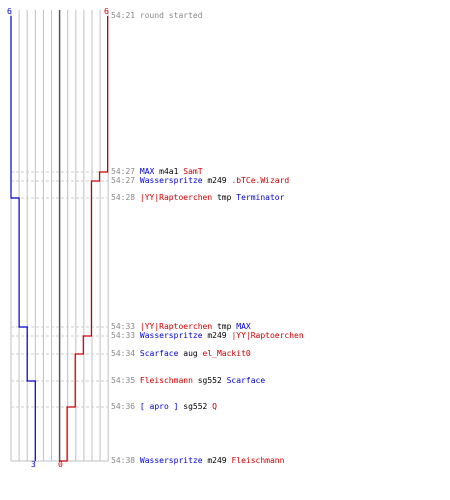  I want to click on event-time: 54:35, so click(125, 380).